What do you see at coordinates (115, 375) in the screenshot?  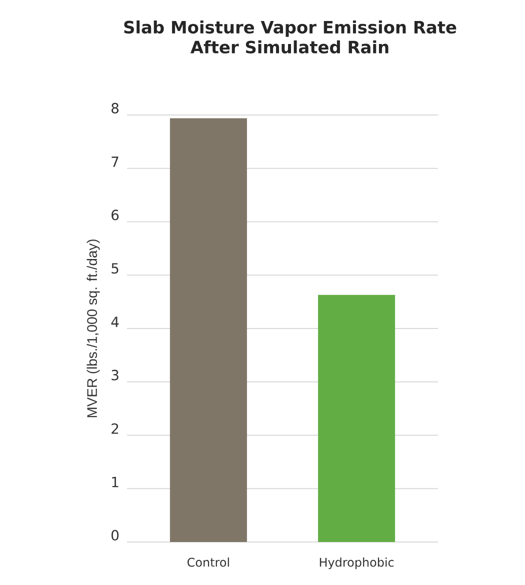 I see `y-tick-label: 3` at bounding box center [115, 375].